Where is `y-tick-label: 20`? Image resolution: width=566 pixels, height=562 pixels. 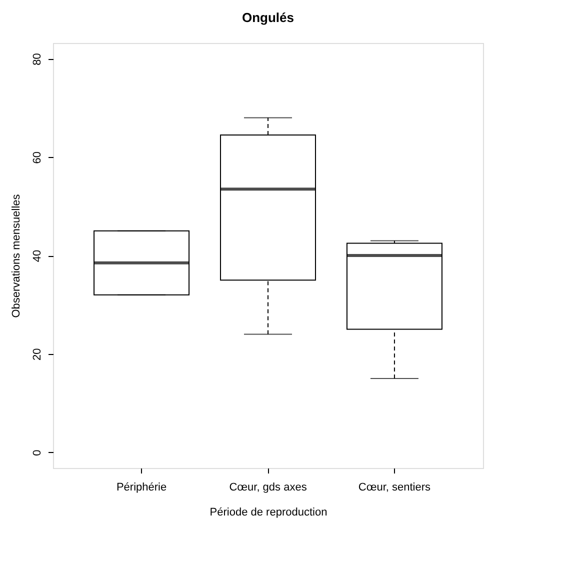
y-tick-label: 20 is located at coordinates (38, 354).